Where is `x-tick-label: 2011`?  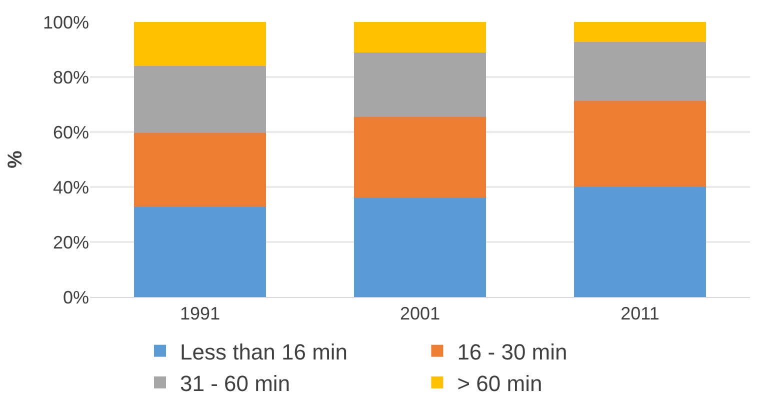
x-tick-label: 2011 is located at coordinates (640, 314).